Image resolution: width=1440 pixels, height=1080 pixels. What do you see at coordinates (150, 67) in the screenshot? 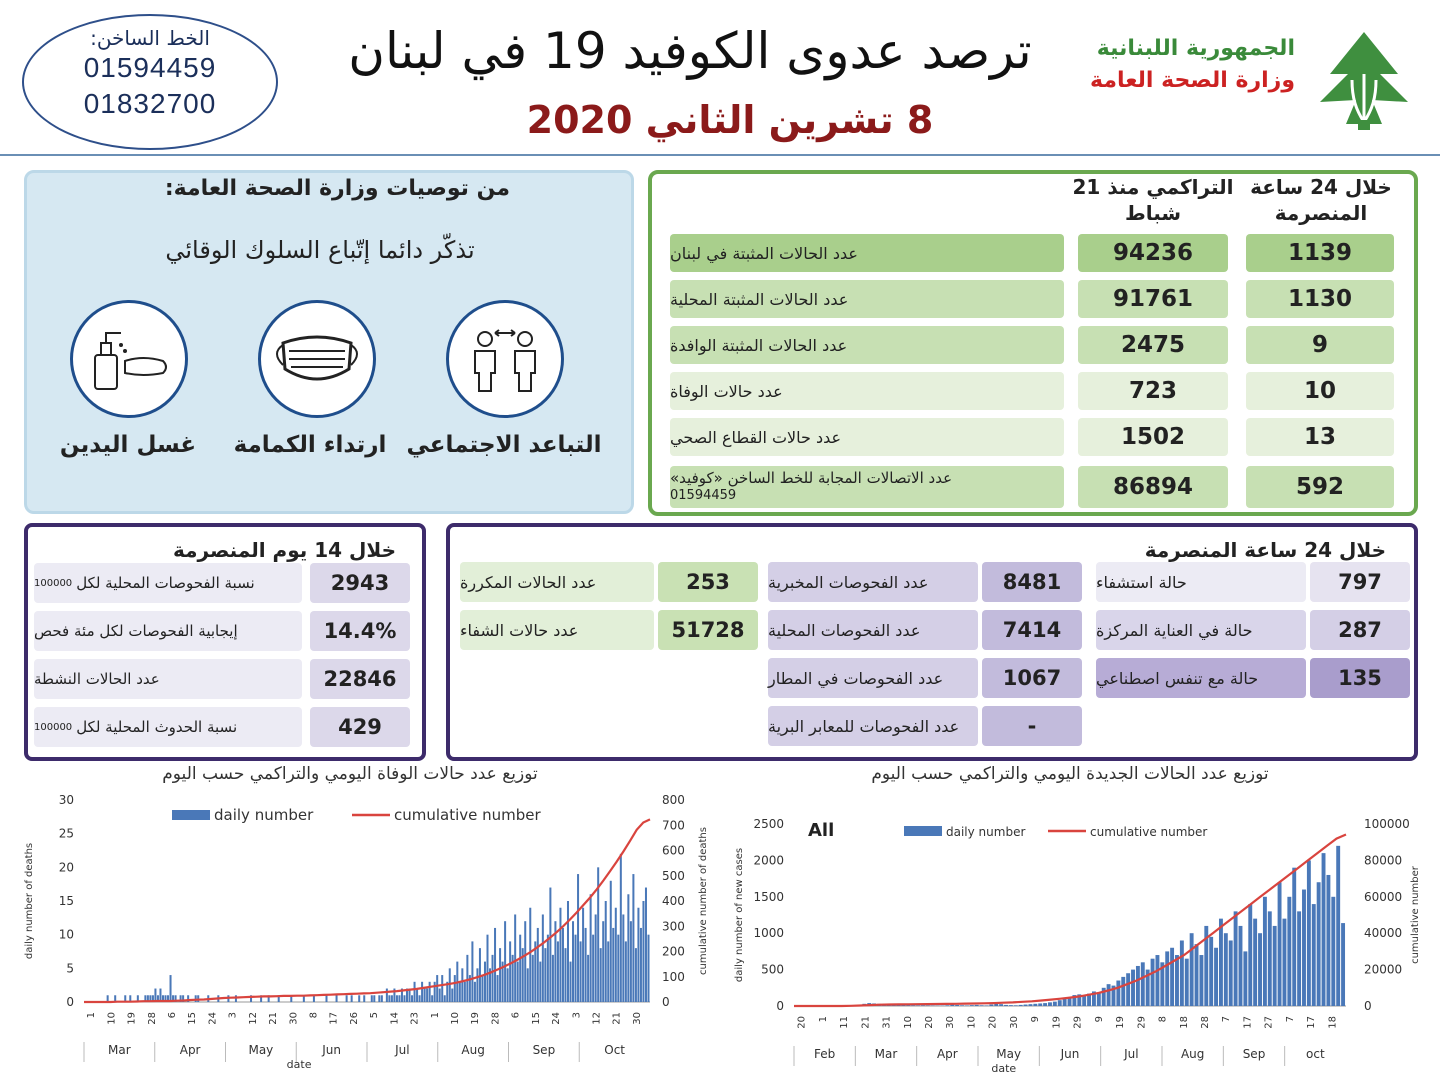
I see `hotline-number: 01594459` at bounding box center [150, 67].